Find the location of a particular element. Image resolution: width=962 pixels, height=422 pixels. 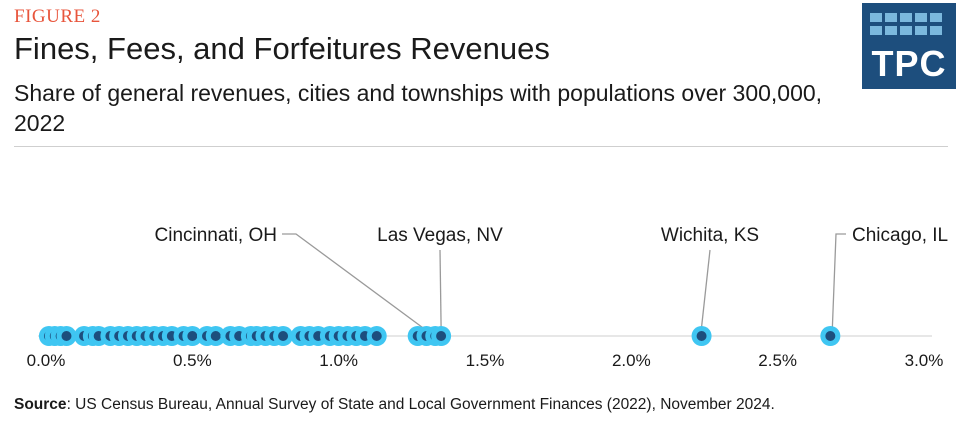

x-tick-label: 0.5% is located at coordinates (192, 360).